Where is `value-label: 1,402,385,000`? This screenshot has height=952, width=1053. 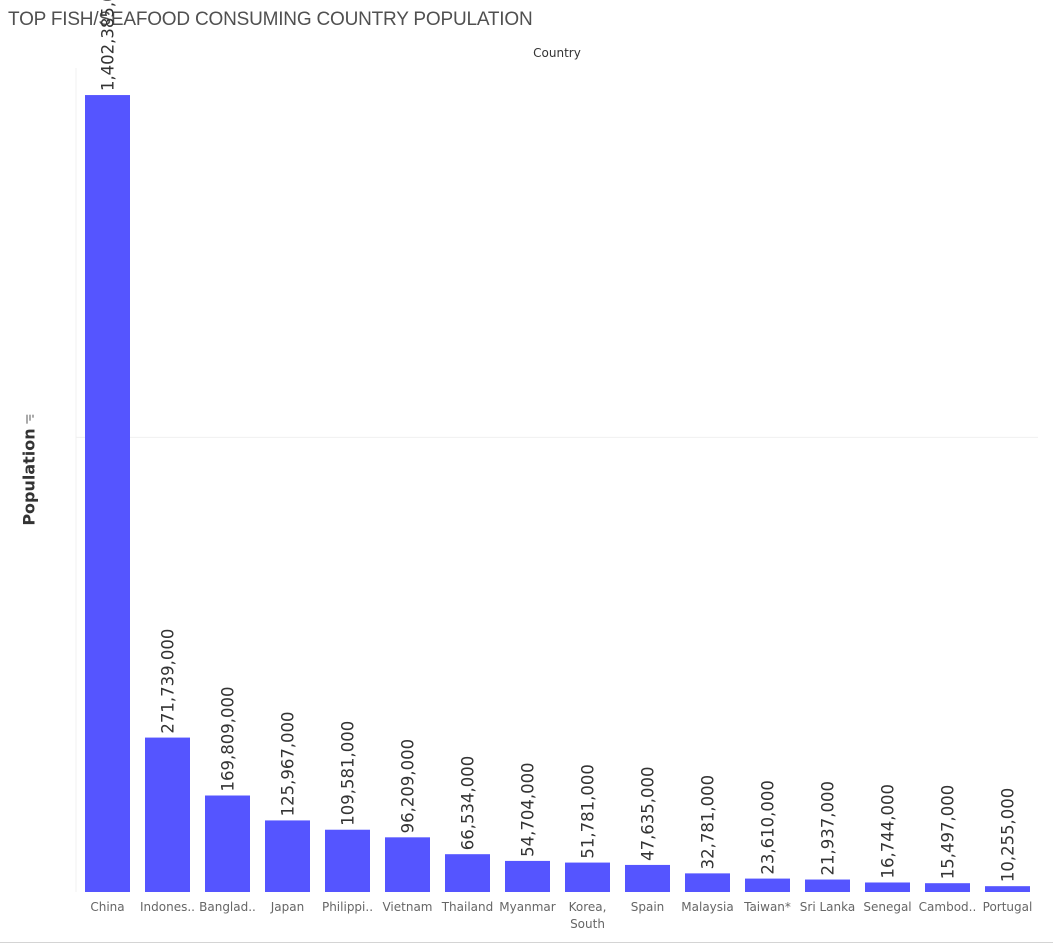 value-label: 1,402,385,000 is located at coordinates (108, 45).